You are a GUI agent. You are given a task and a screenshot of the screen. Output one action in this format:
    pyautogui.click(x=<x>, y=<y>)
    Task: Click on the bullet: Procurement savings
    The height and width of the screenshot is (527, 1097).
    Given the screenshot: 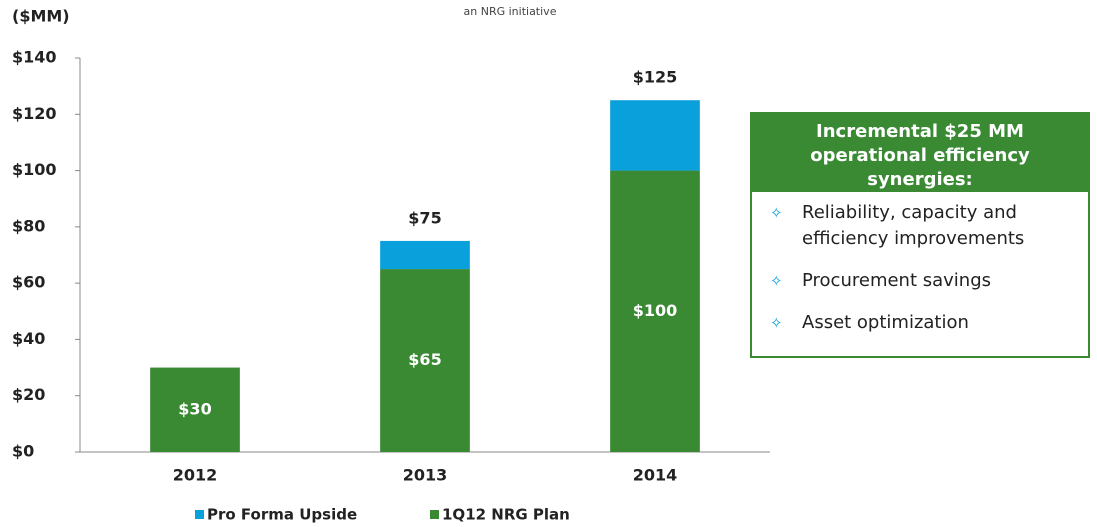 What is the action you would take?
    pyautogui.click(x=924, y=281)
    